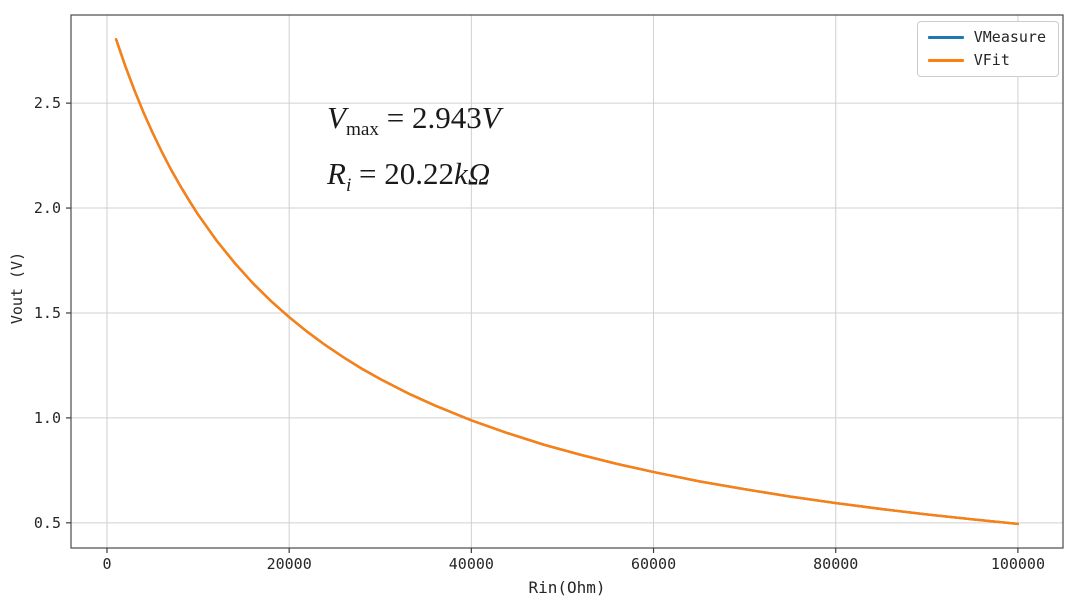  Describe the element at coordinates (47, 103) in the screenshot. I see `y-tick-label: 2.5` at that location.